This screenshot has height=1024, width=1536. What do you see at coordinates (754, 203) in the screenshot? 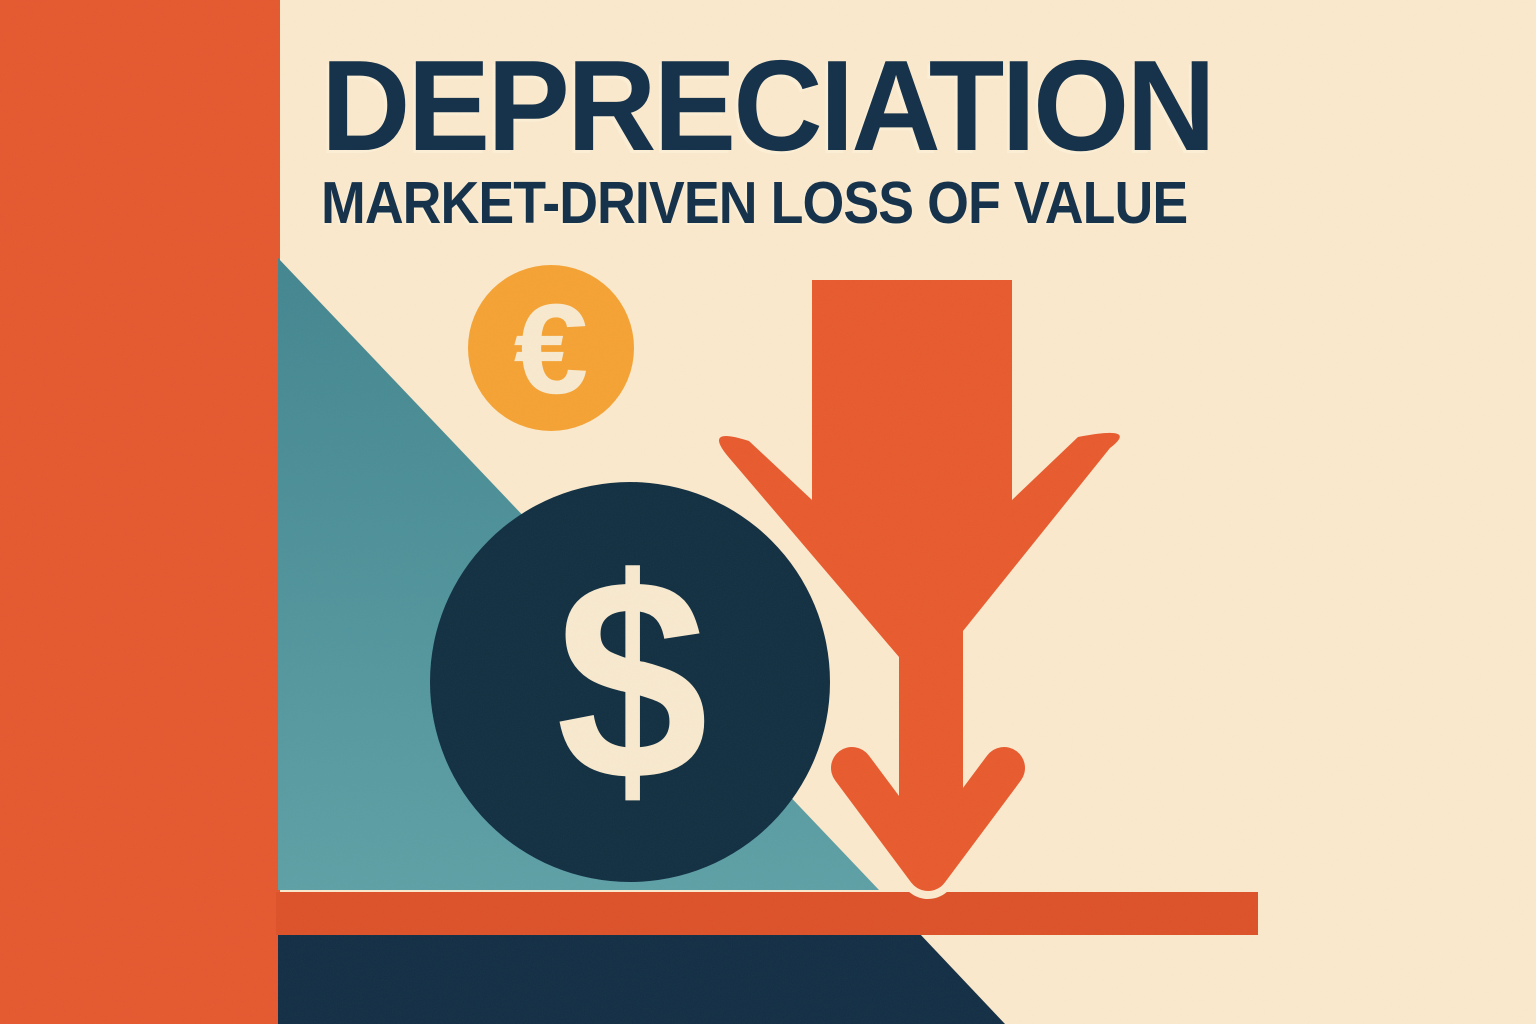
I see `poster-subtitle: MARKET-DRIVEN LOSS OF VALUE` at bounding box center [754, 203].